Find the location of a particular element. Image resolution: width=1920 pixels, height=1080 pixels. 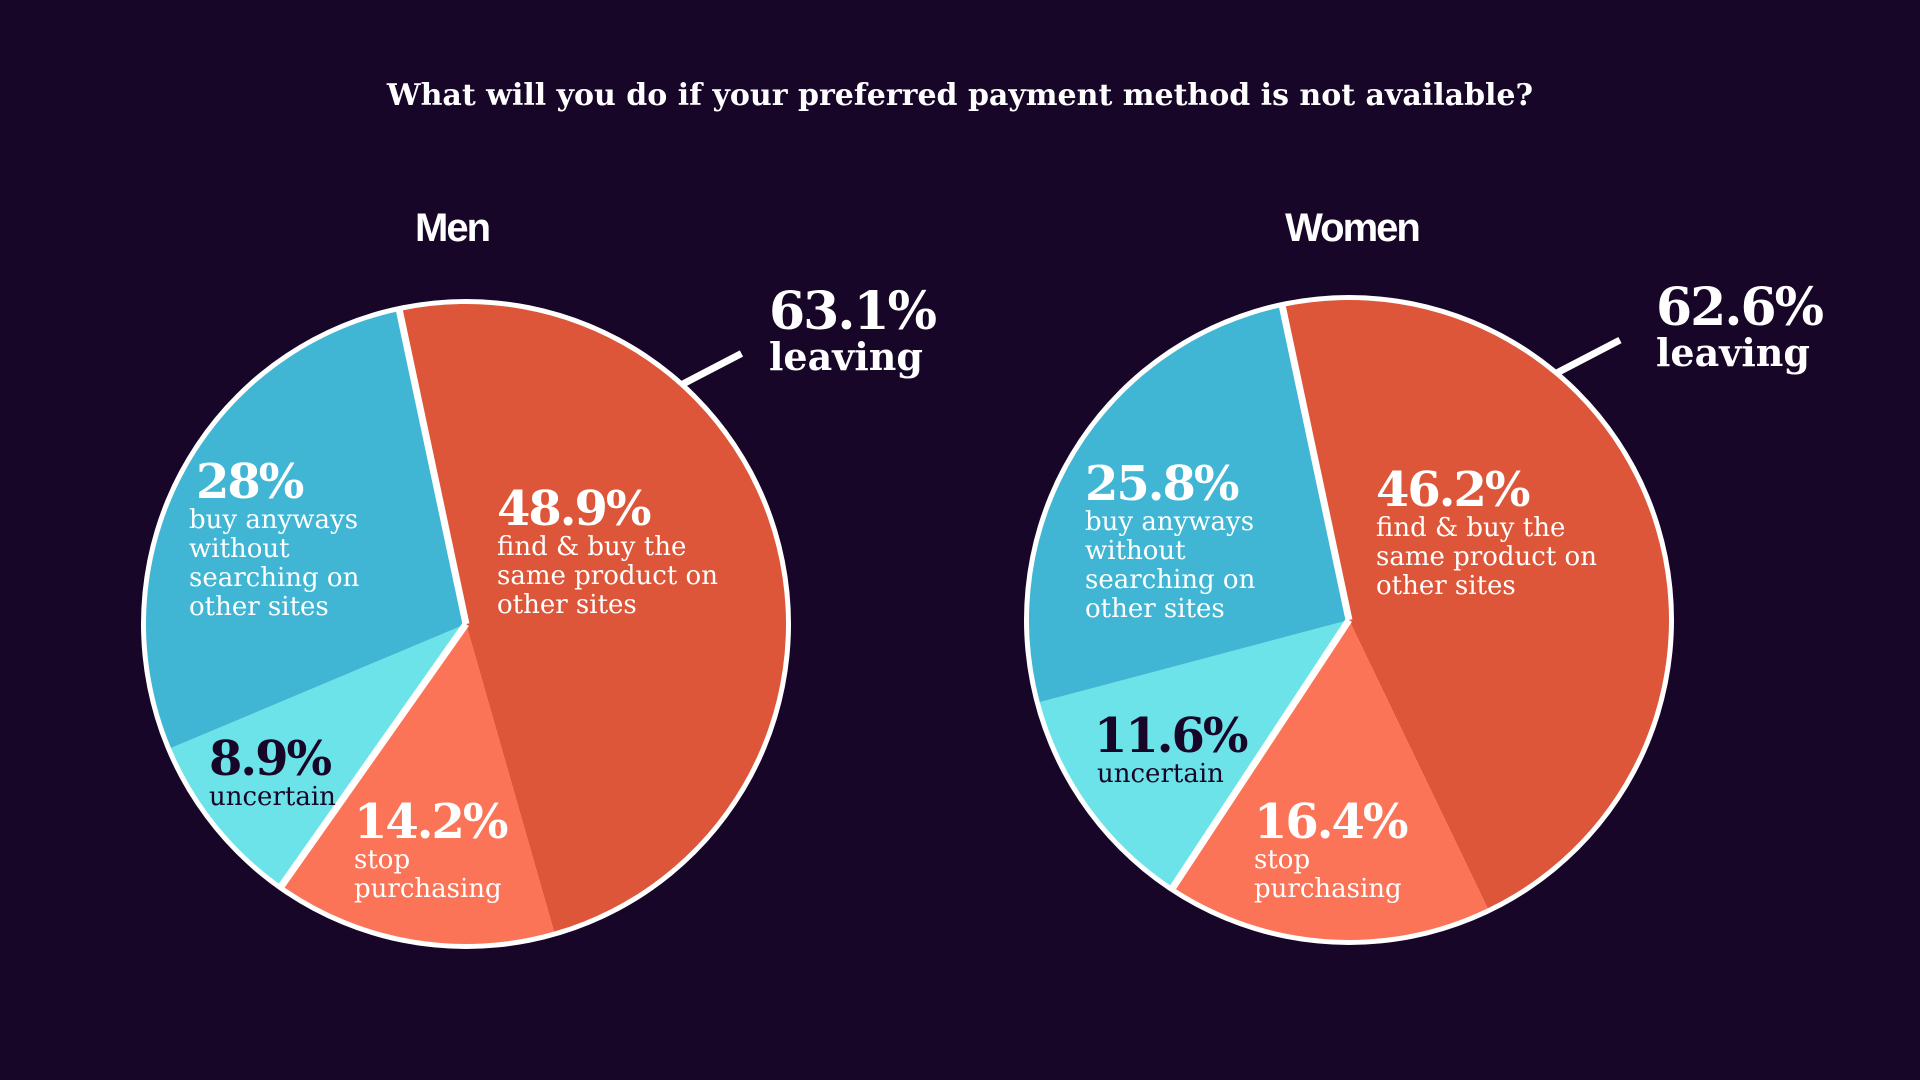

men-separator-top is located at coordinates (432, 465).